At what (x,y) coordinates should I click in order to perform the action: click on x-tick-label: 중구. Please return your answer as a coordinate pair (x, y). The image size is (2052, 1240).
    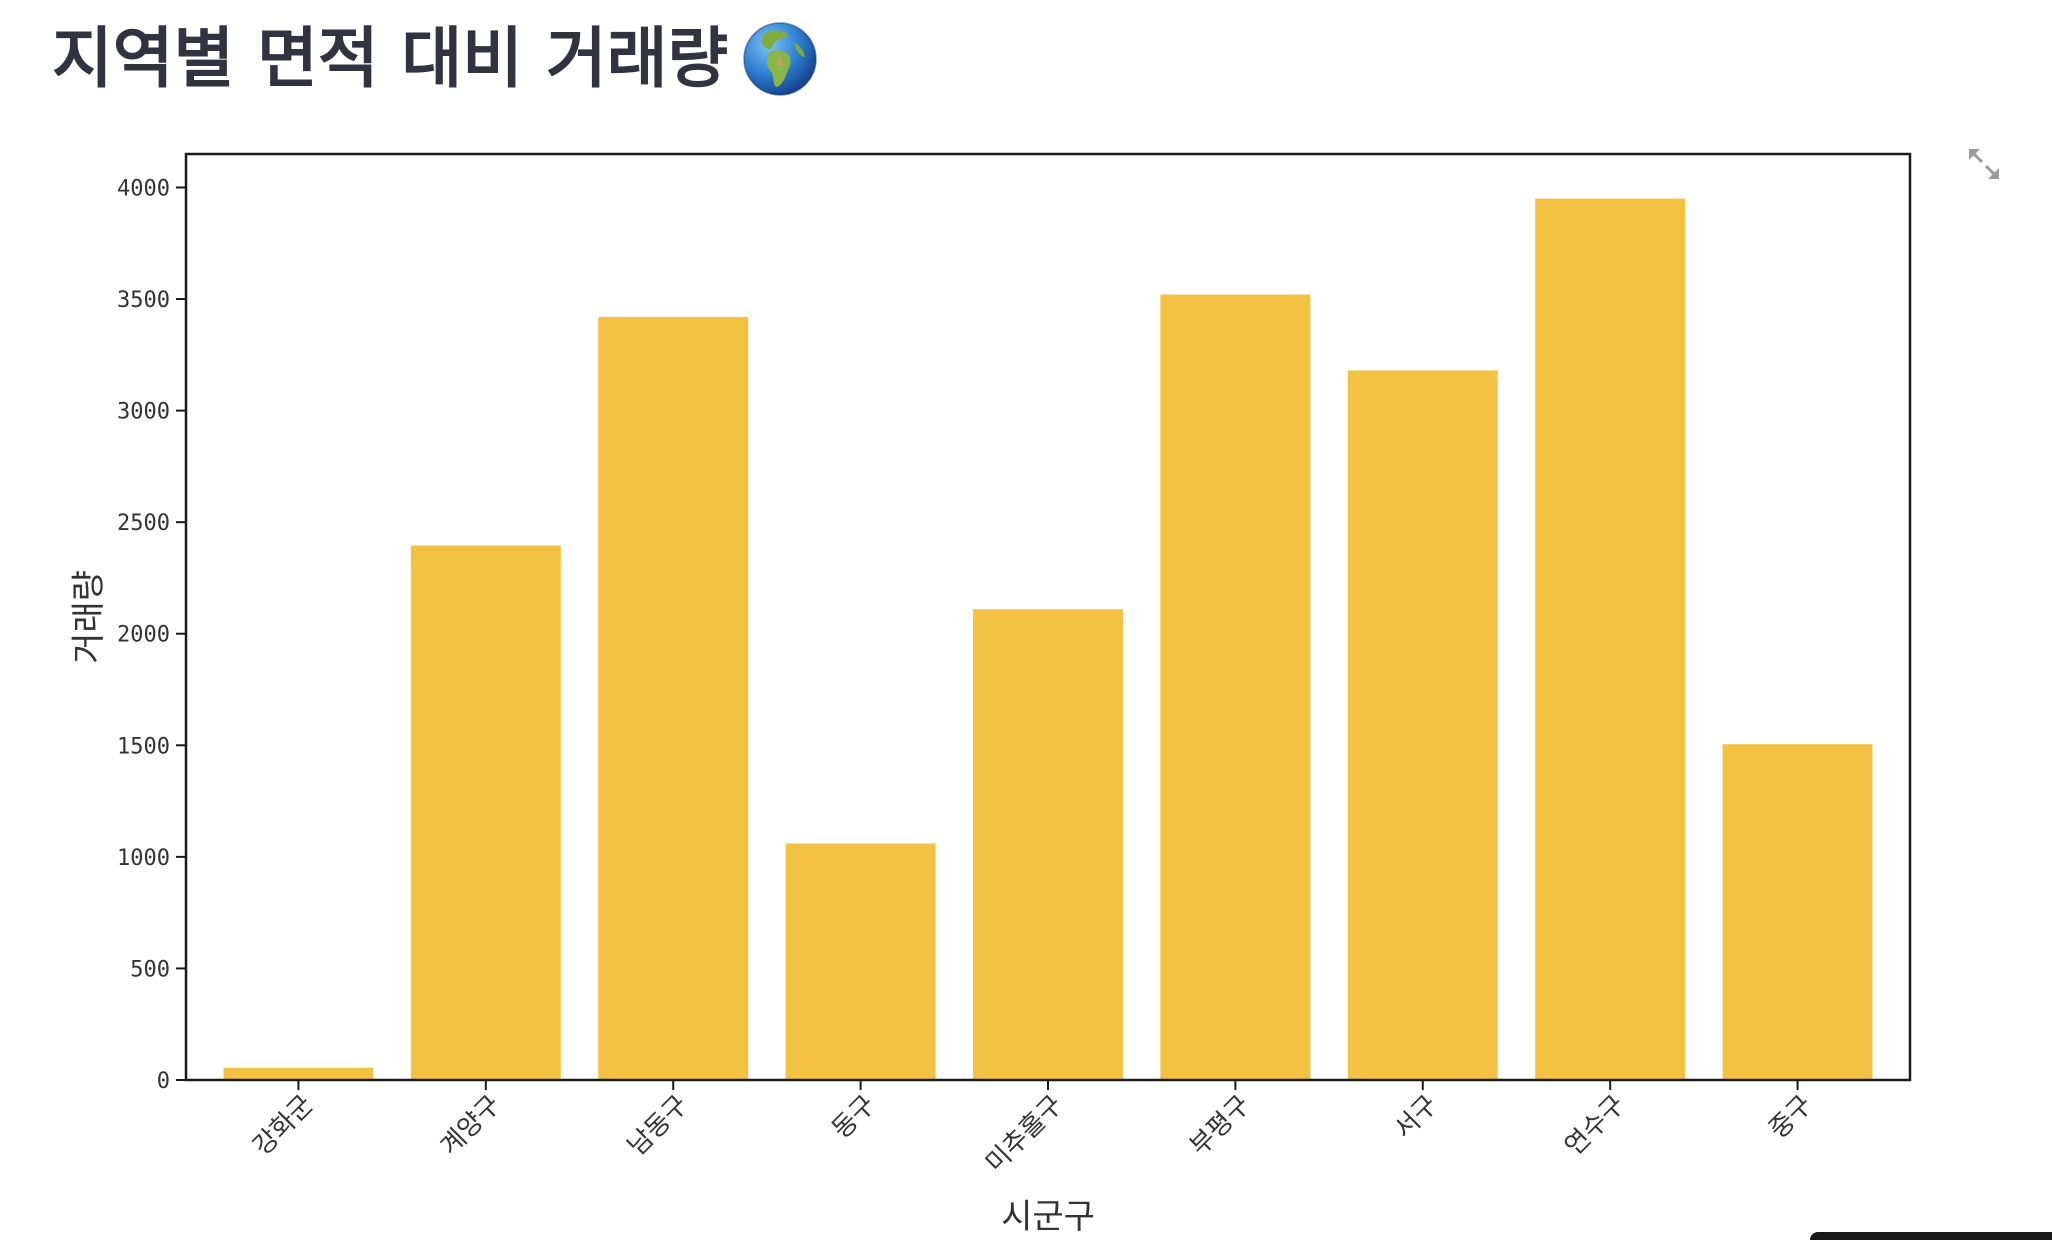
    Looking at the image, I should click on (1790, 1117).